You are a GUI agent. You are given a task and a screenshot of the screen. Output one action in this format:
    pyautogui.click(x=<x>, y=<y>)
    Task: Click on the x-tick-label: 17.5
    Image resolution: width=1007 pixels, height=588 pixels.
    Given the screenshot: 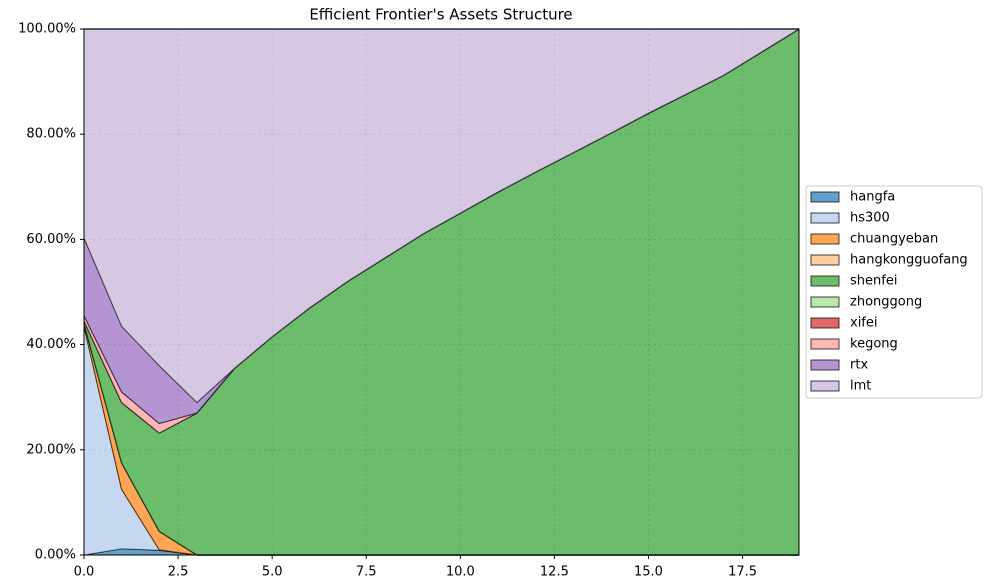 What is the action you would take?
    pyautogui.click(x=742, y=572)
    